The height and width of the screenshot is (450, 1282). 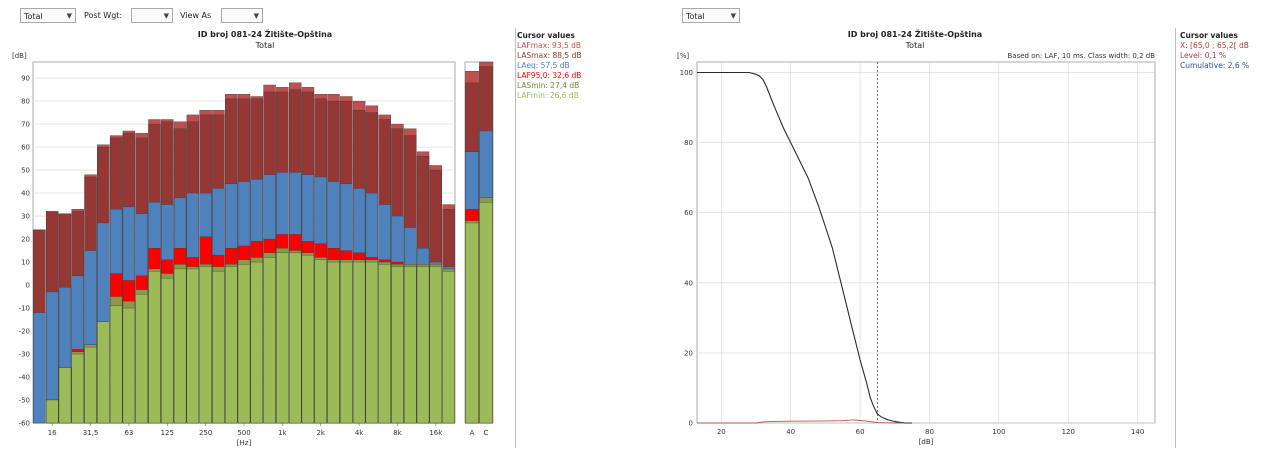 What do you see at coordinates (320, 433) in the screenshot?
I see `x-tick-label: 2k` at bounding box center [320, 433].